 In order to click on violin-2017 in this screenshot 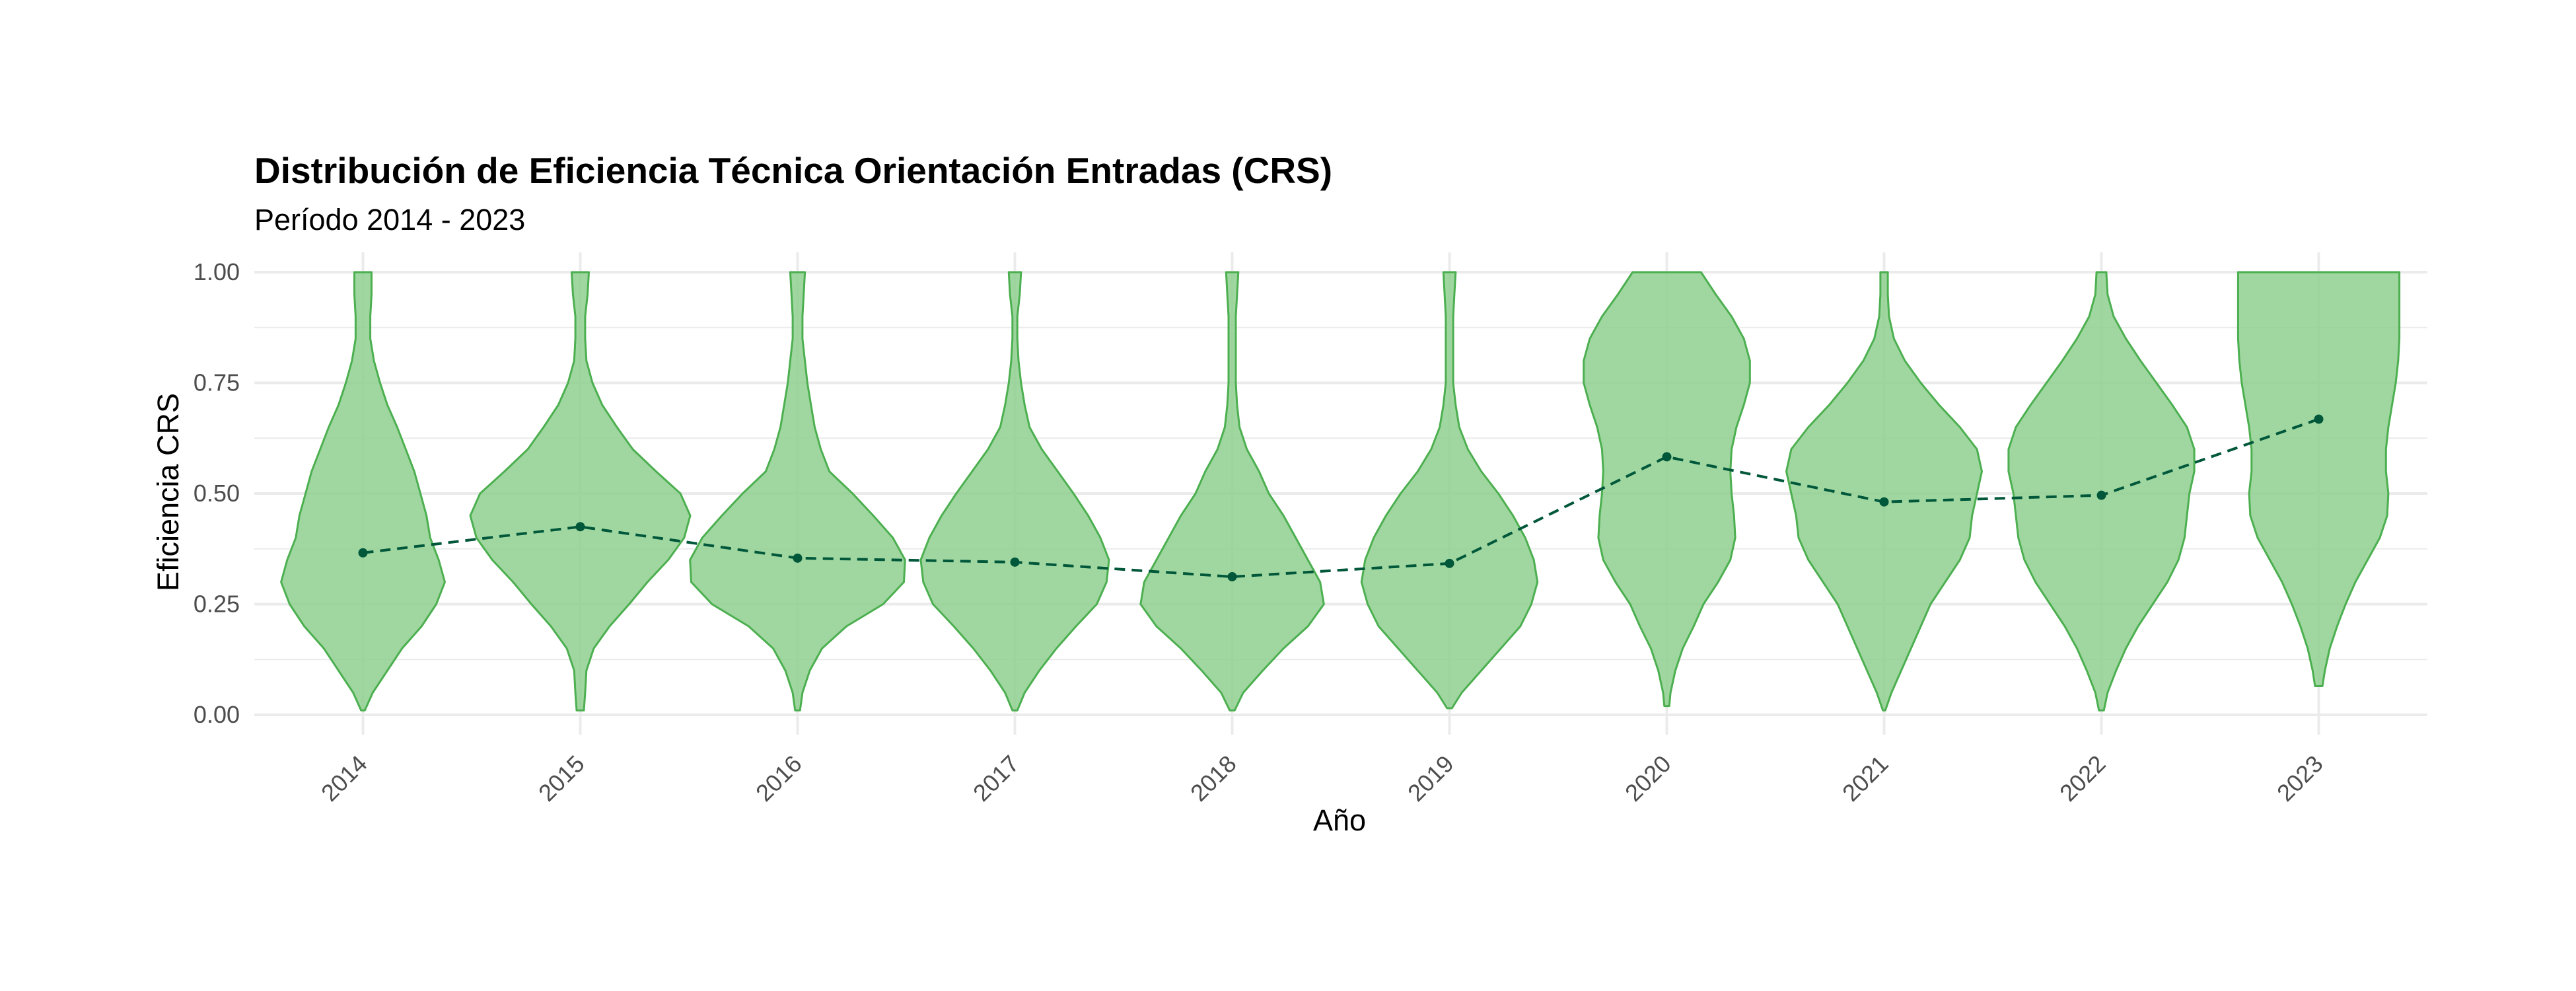, I will do `click(1015, 491)`.